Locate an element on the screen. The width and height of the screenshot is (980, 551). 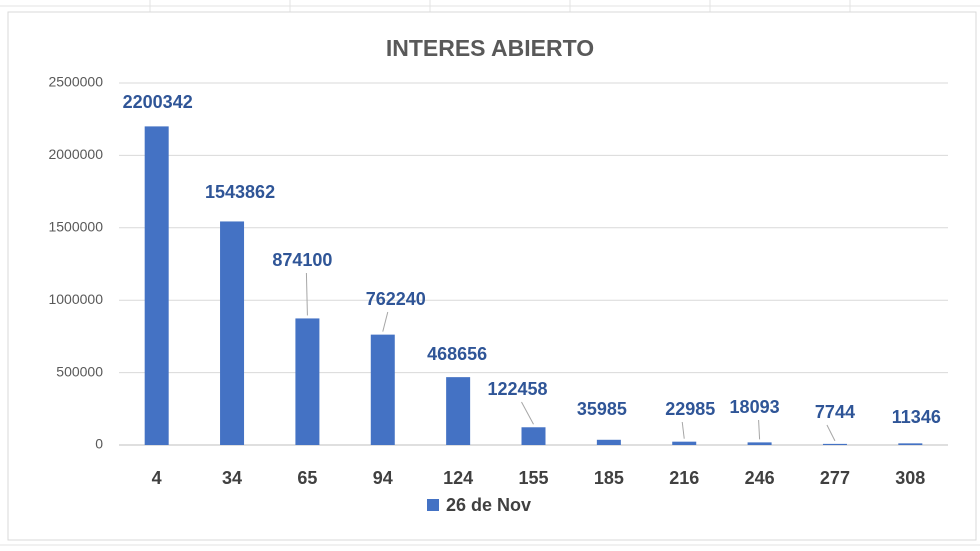
x-tick-label: 4 is located at coordinates (157, 478).